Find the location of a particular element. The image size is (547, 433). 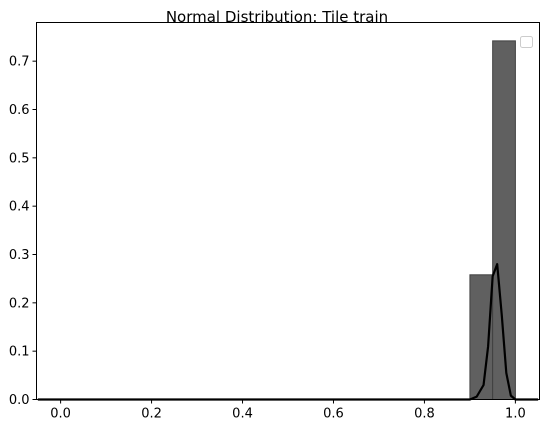

x-tick-label: 1.0 is located at coordinates (515, 414).